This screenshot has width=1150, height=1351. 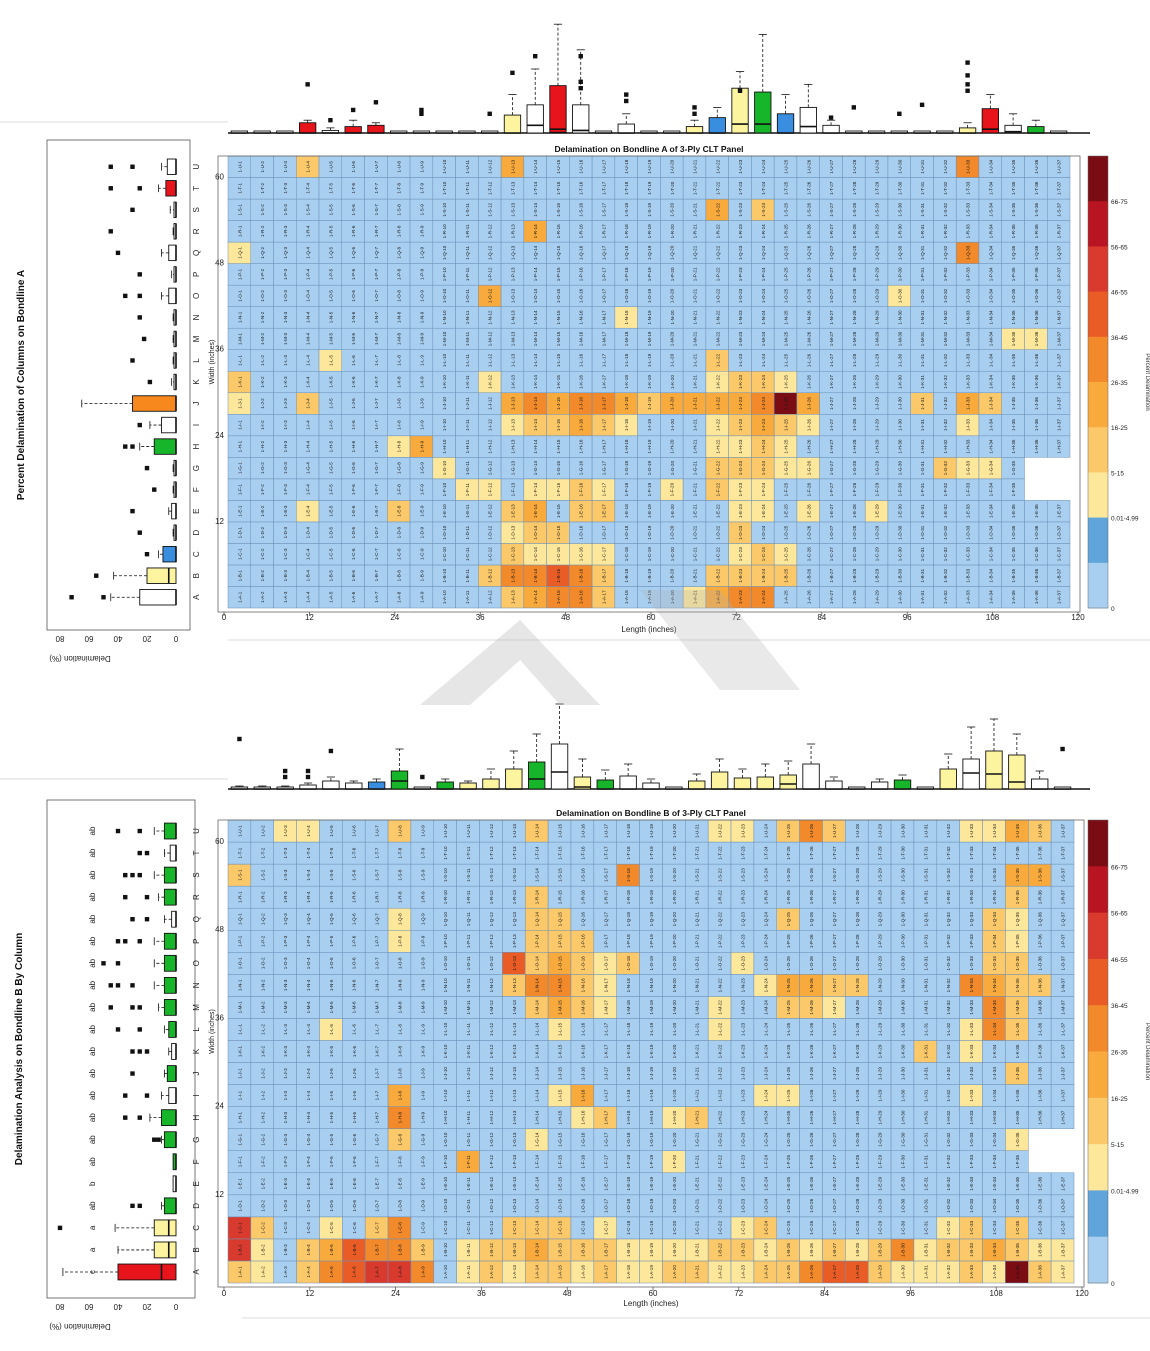 What do you see at coordinates (945, 532) in the screenshot?
I see `cell-label: 1-D-32` at bounding box center [945, 532].